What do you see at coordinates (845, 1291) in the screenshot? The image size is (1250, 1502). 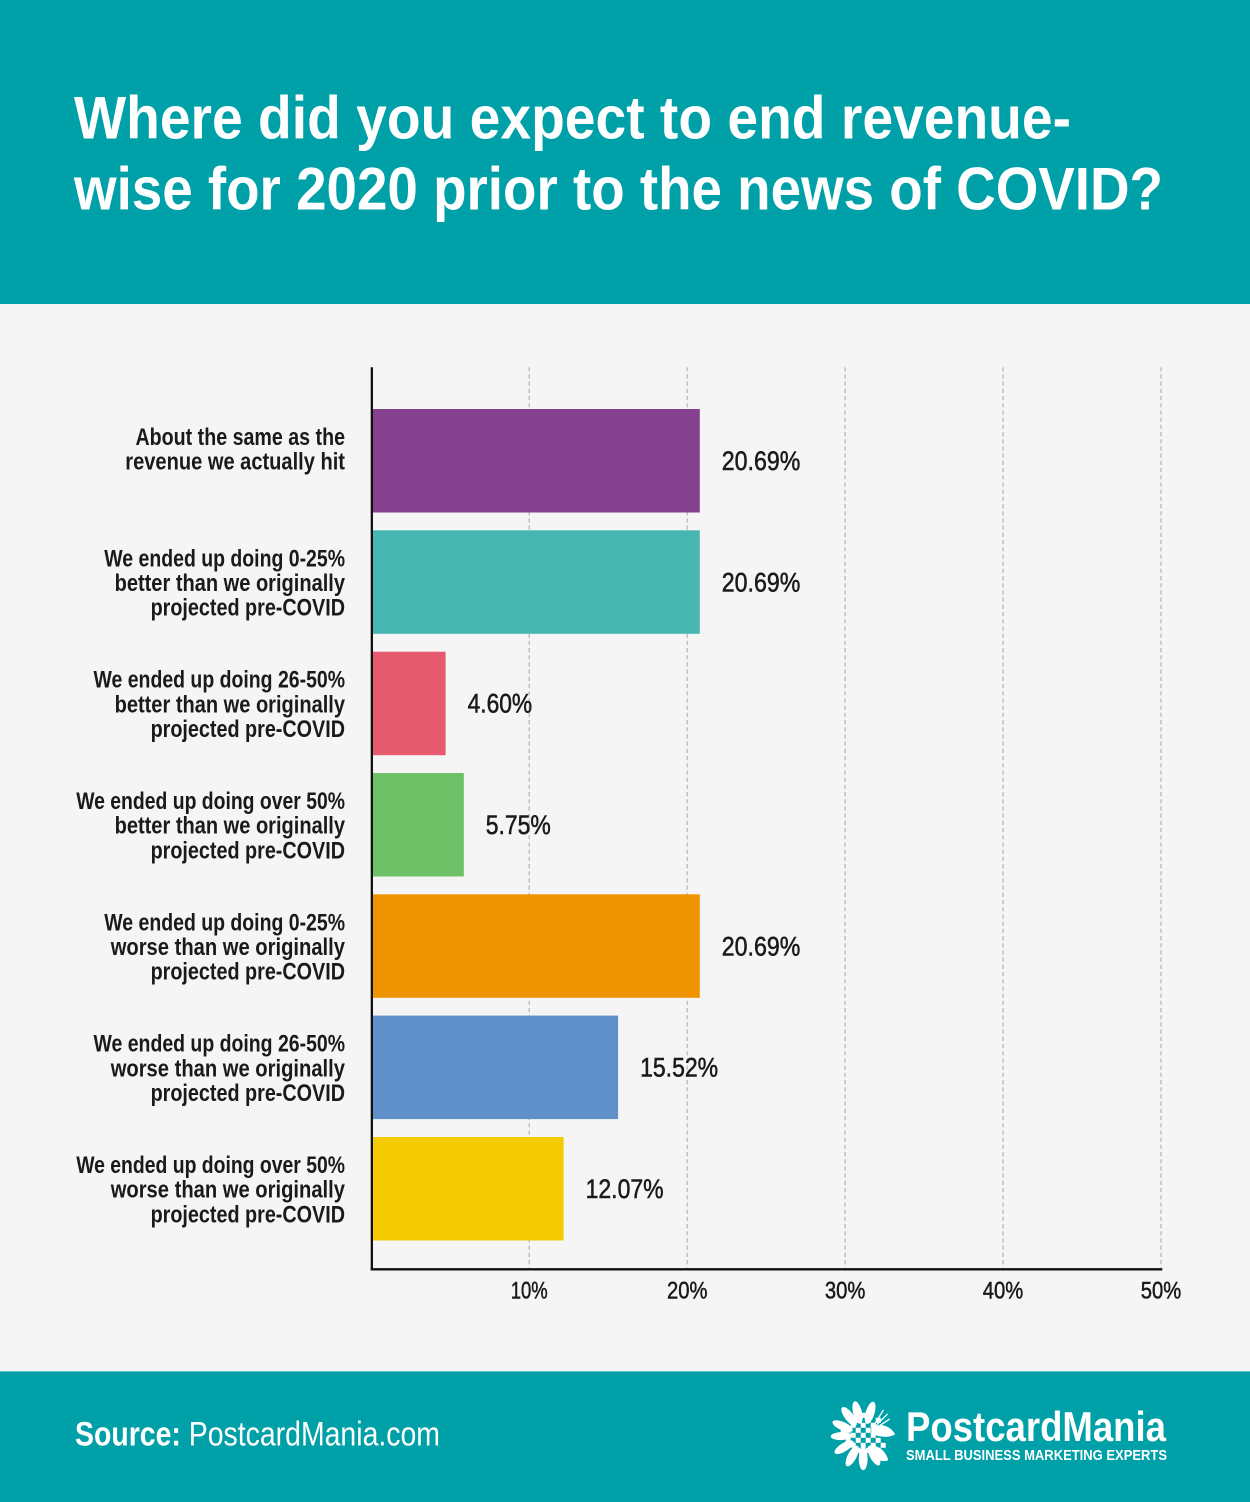 I see `svg-text: 30%` at bounding box center [845, 1291].